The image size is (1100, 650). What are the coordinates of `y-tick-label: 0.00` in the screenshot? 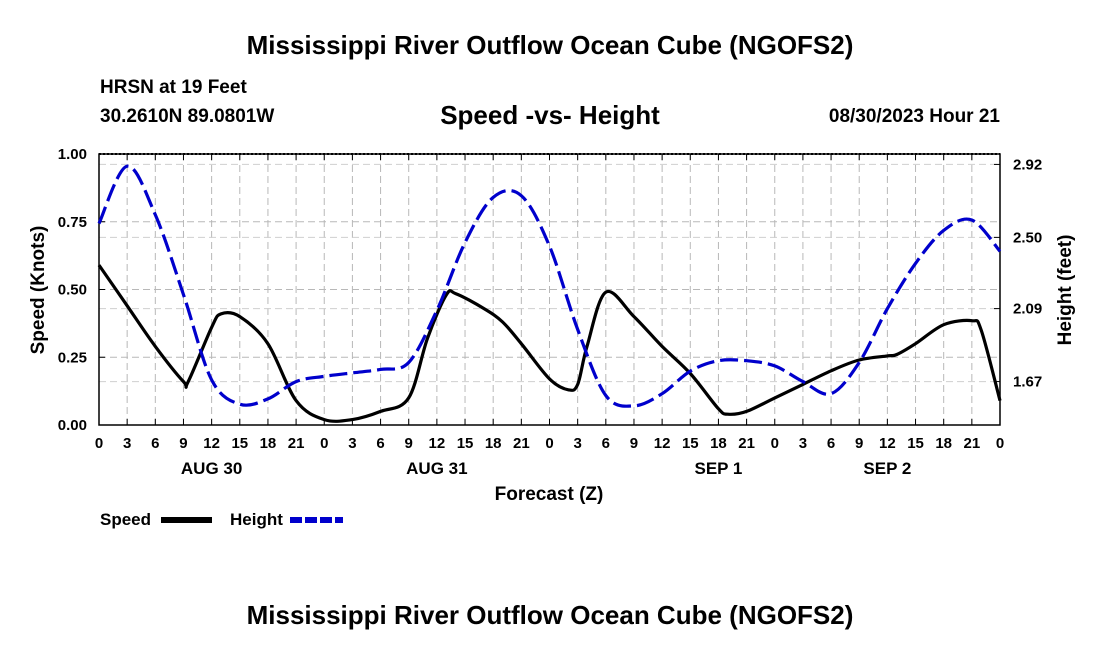 It's located at (72, 425).